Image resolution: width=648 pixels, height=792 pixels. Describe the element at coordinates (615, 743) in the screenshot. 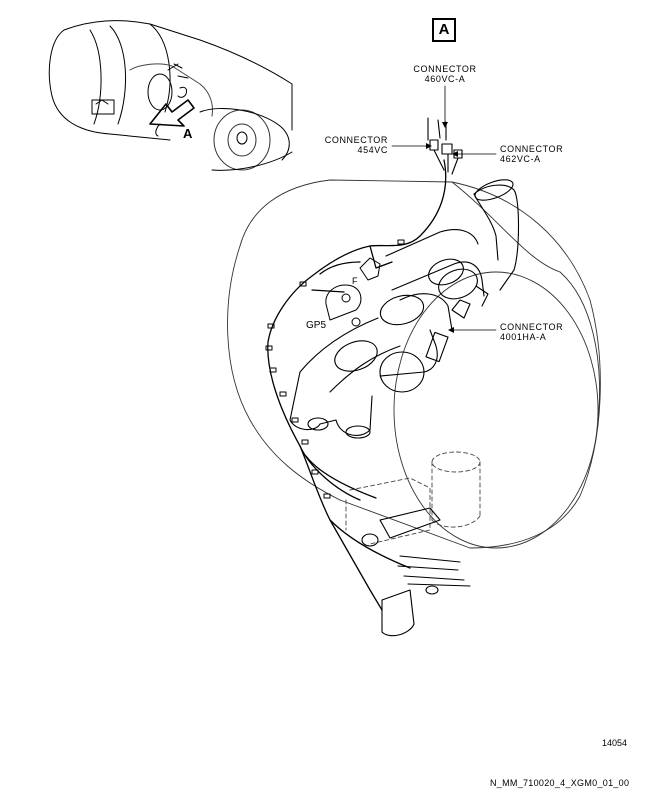

I see `figure-number: 14054` at that location.